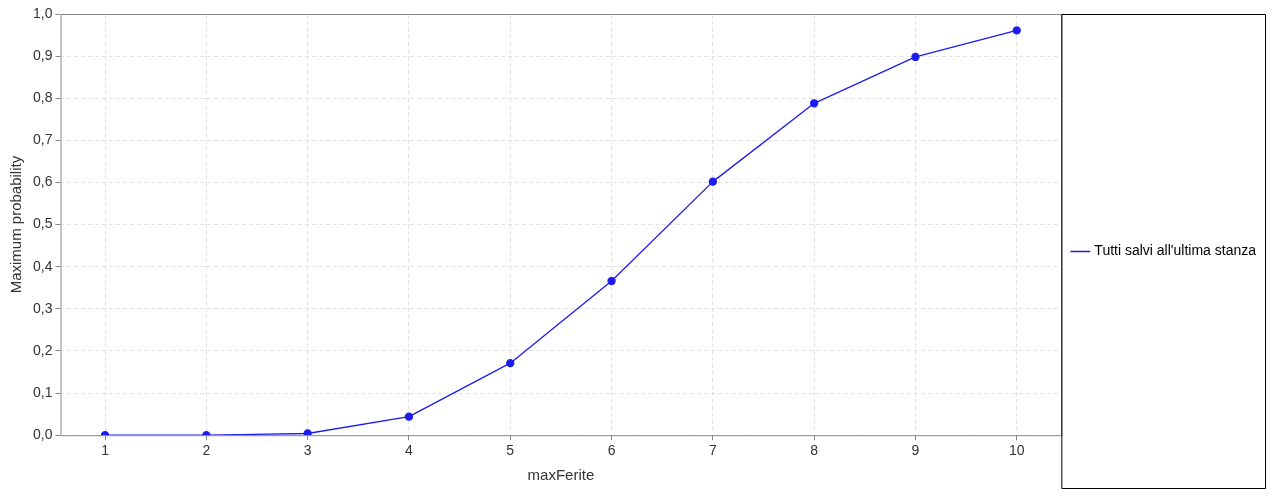 The width and height of the screenshot is (1274, 493). What do you see at coordinates (16, 224) in the screenshot?
I see `y-axis-title: Maximum probability` at bounding box center [16, 224].